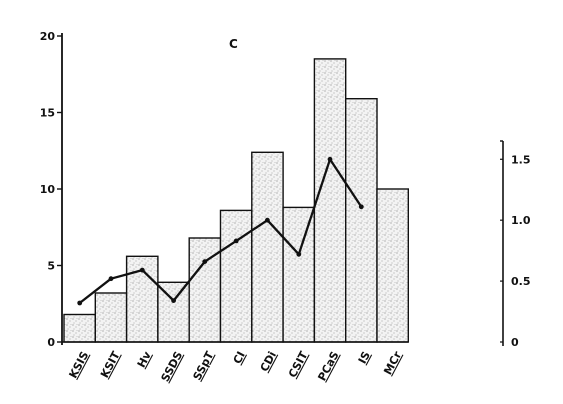 Image resolution: width=563 pixels, height=404 pixels. I want to click on x-tick-label: Hv, so click(145, 359).